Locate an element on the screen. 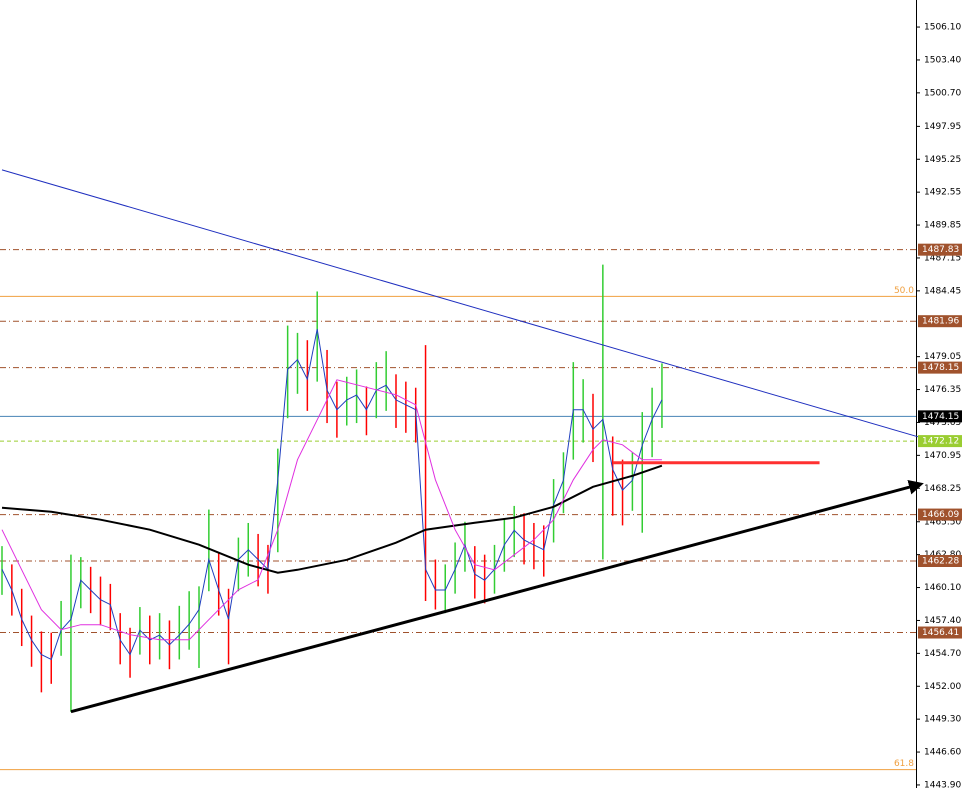 The image size is (965, 788). bid-box is located at coordinates (940, 416).